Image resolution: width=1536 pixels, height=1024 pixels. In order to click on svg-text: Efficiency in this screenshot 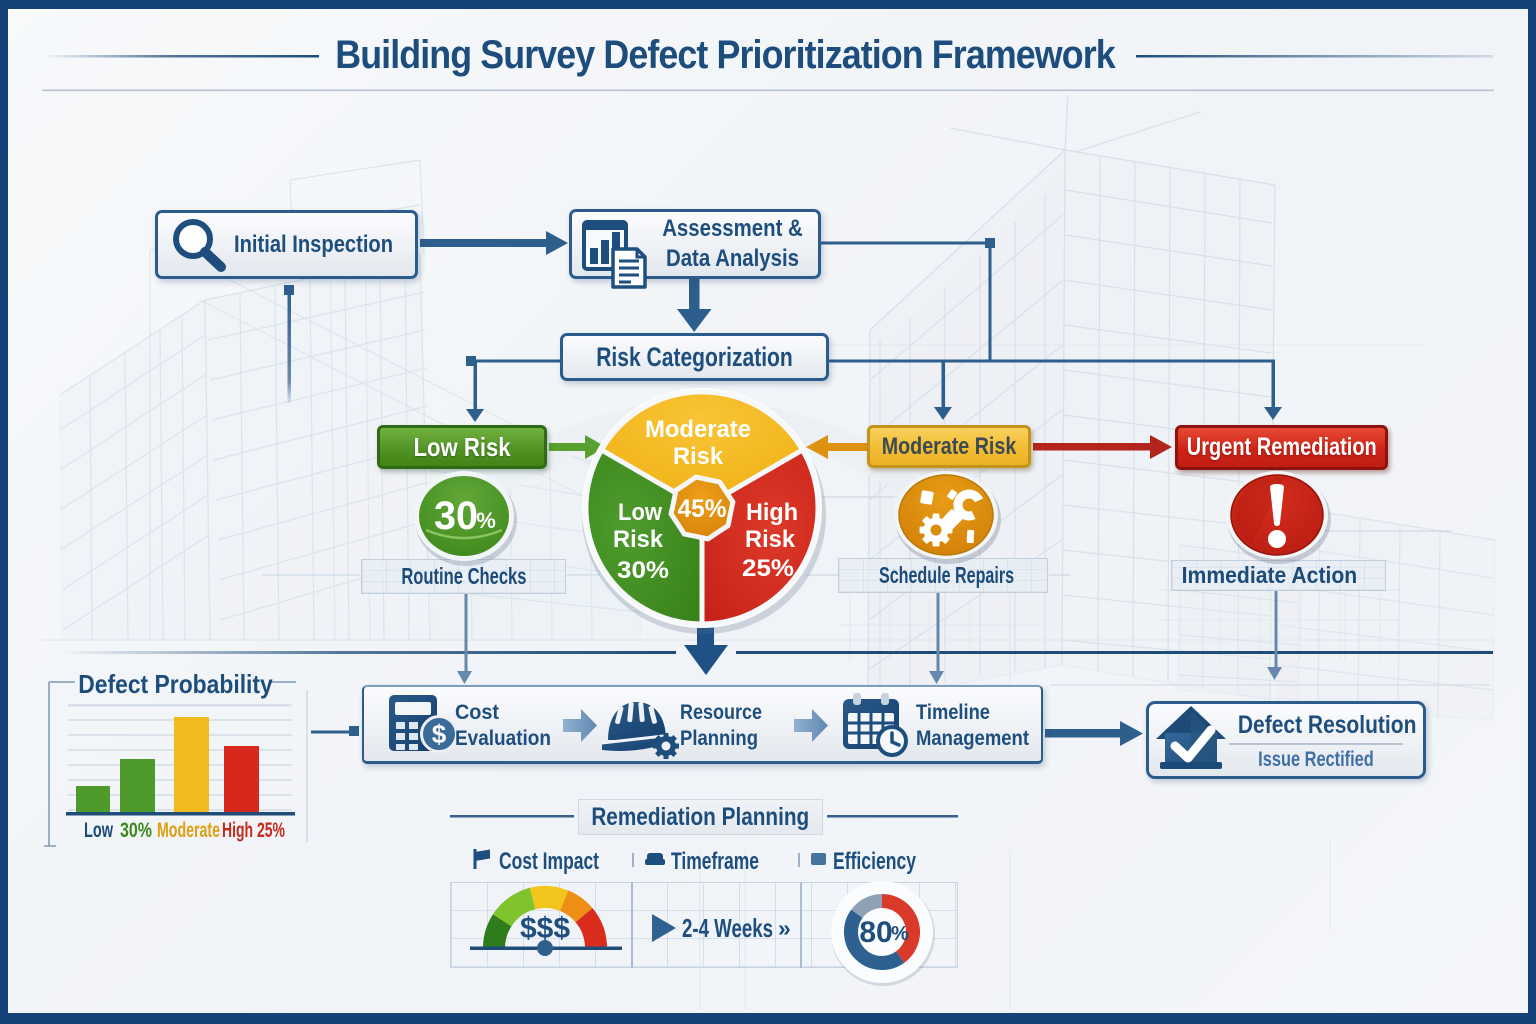, I will do `click(874, 861)`.